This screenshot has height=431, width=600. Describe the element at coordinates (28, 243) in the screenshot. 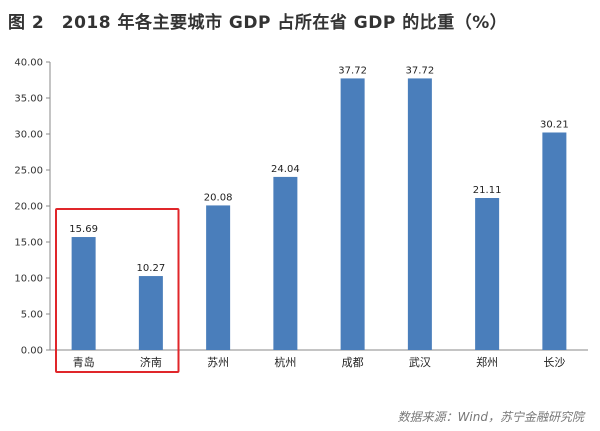

I see `y-tick-label: 15.00` at that location.